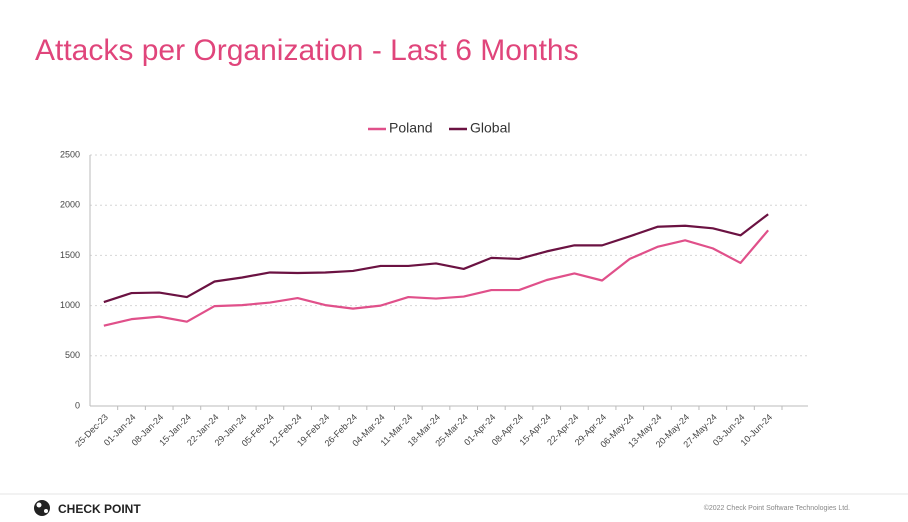  Describe the element at coordinates (72, 355) in the screenshot. I see `y-tick-label: 500` at that location.